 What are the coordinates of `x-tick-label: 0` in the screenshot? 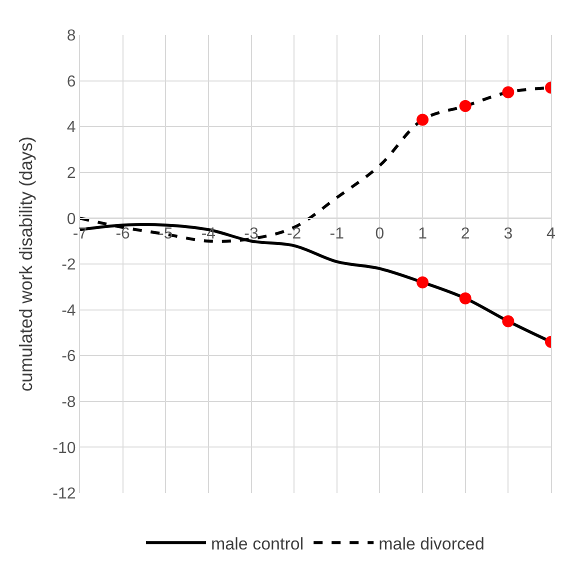 It's located at (379, 233).